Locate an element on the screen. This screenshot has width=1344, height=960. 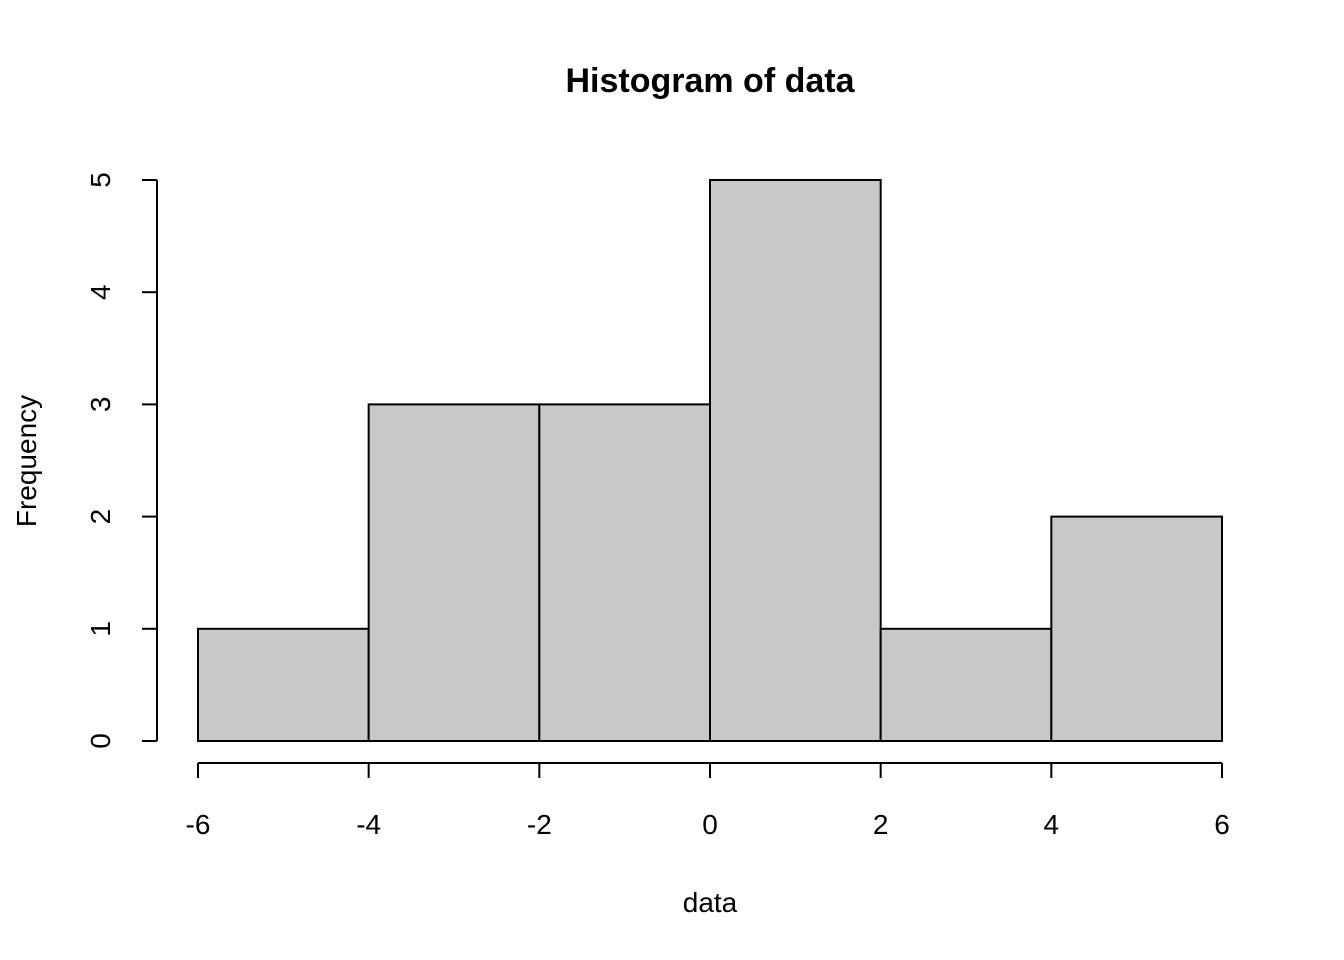
y-axis-label: Frequency is located at coordinates (26, 461).